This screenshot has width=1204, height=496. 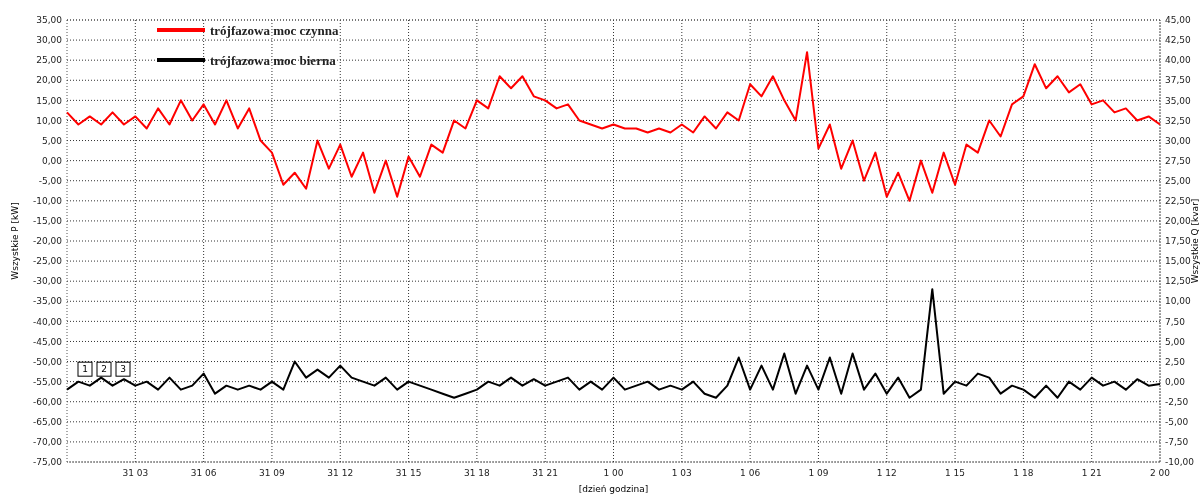 I want to click on x-tick-label: 31 12, so click(x=340, y=473).